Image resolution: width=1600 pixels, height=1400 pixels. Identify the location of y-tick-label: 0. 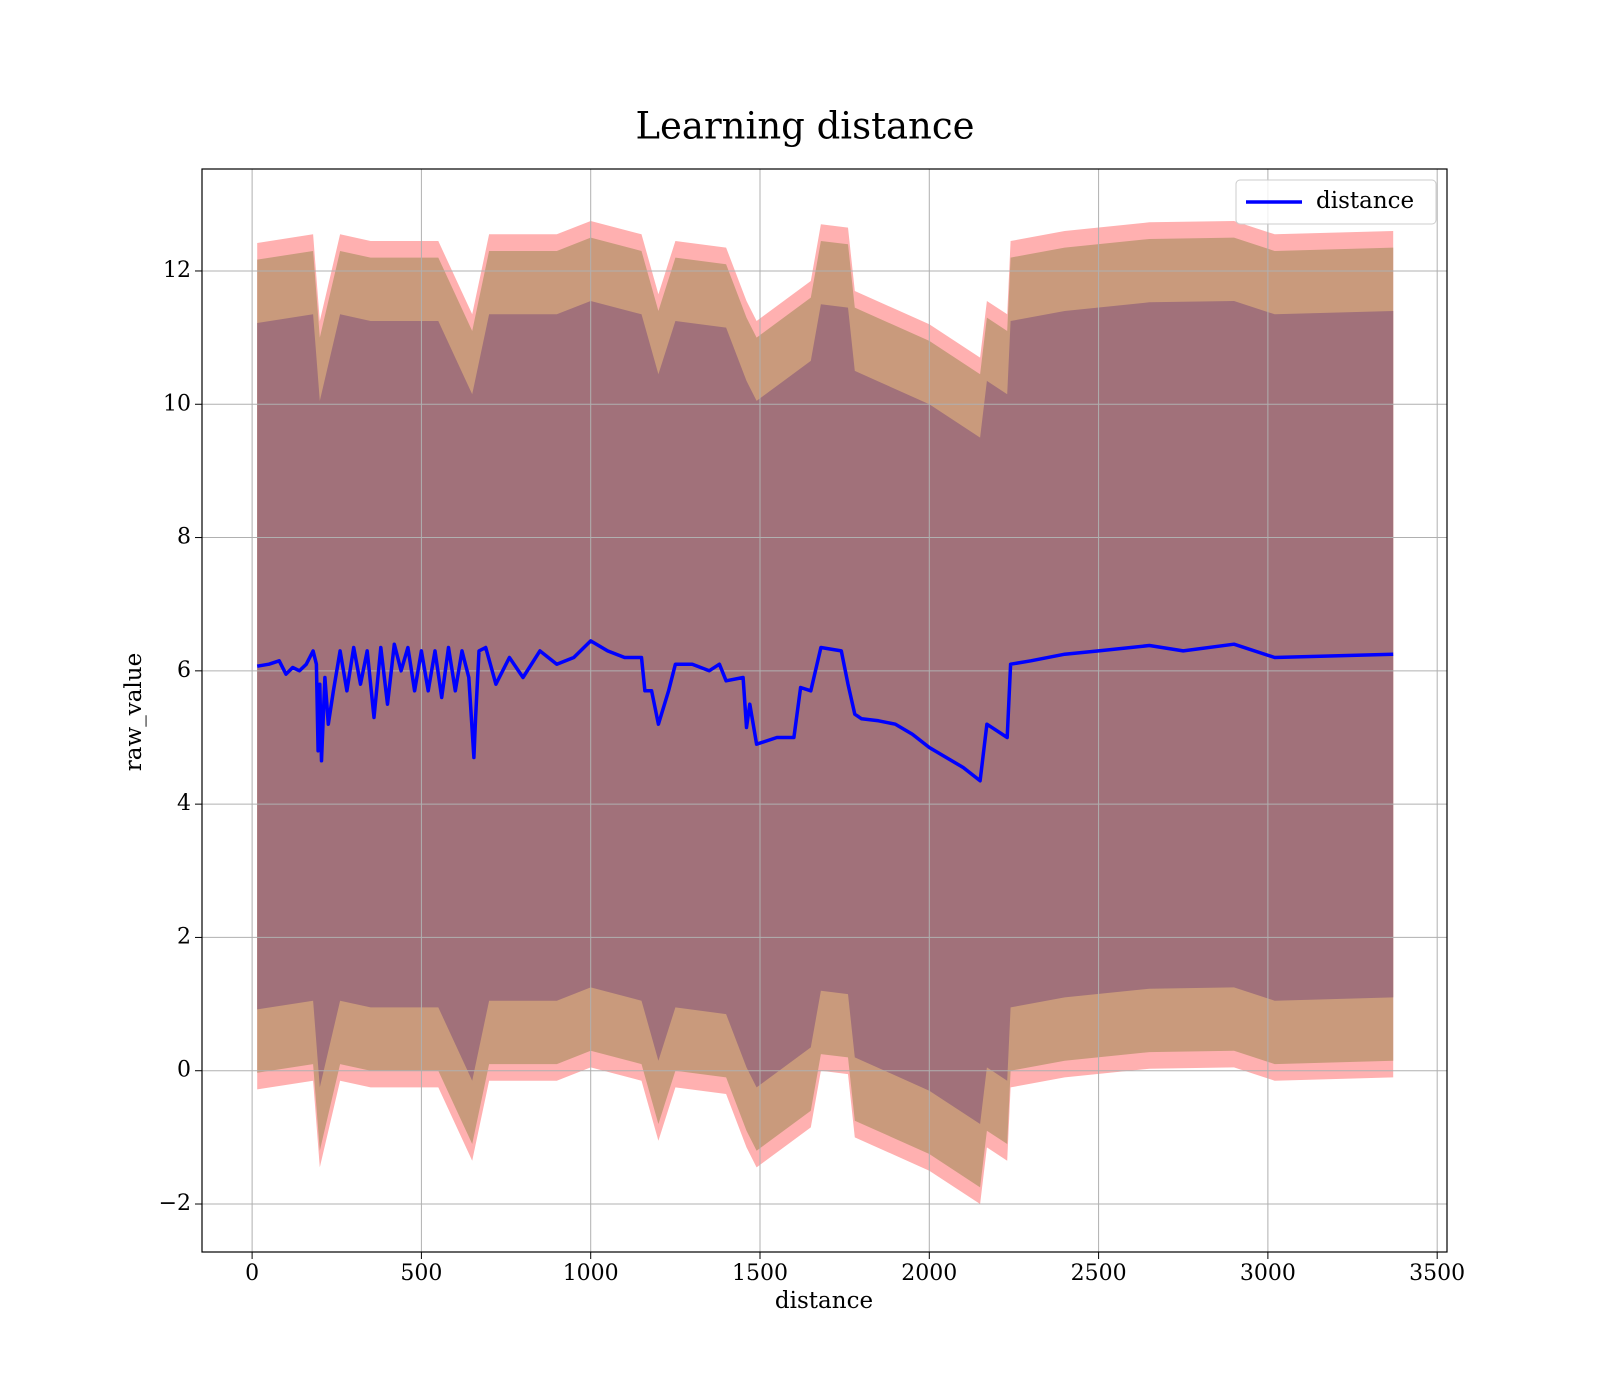
(184, 1070).